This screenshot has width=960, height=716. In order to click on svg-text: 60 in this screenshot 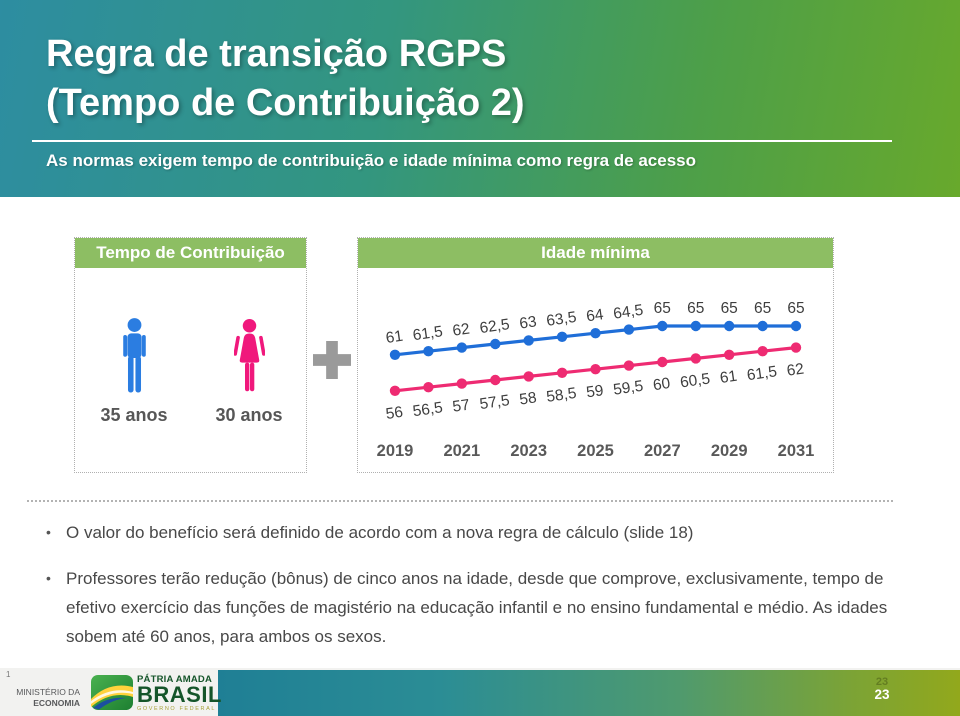, I will do `click(662, 384)`.